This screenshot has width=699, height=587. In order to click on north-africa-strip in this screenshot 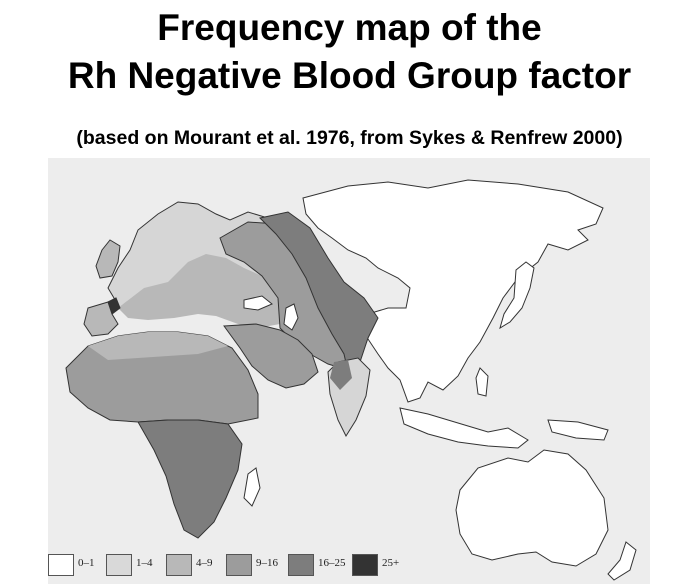, I will do `click(158, 346)`.